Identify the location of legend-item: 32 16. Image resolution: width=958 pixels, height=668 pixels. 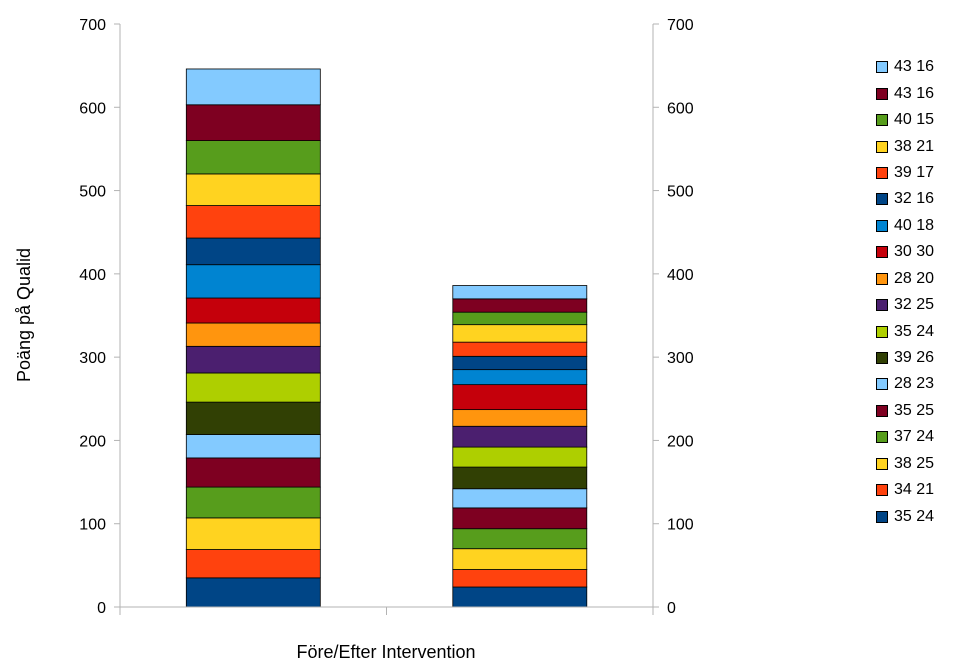
(905, 199).